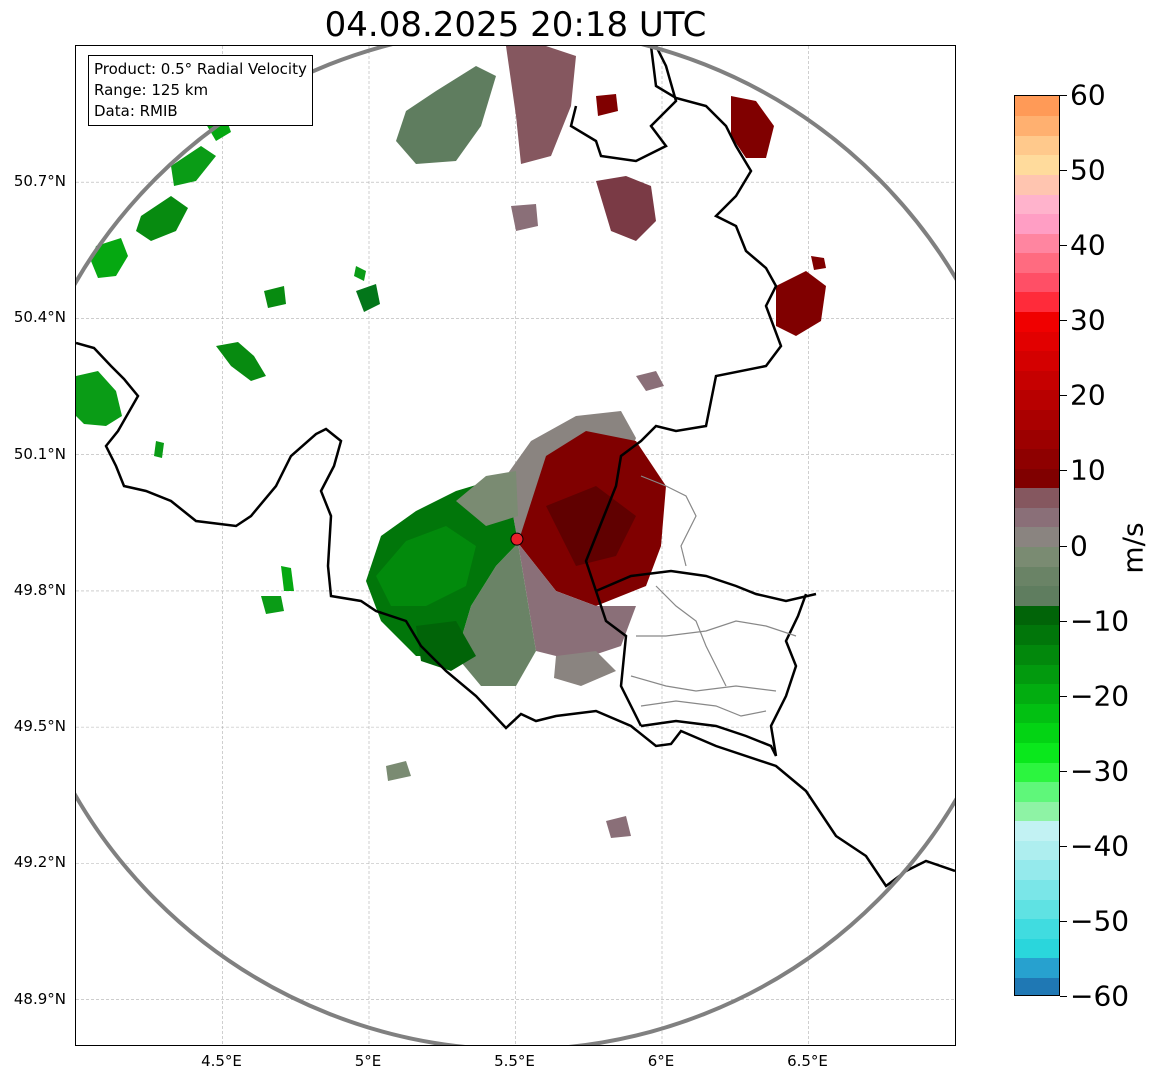 Image resolution: width=1171 pixels, height=1081 pixels. What do you see at coordinates (517, 539) in the screenshot?
I see `radar-site-marker` at bounding box center [517, 539].